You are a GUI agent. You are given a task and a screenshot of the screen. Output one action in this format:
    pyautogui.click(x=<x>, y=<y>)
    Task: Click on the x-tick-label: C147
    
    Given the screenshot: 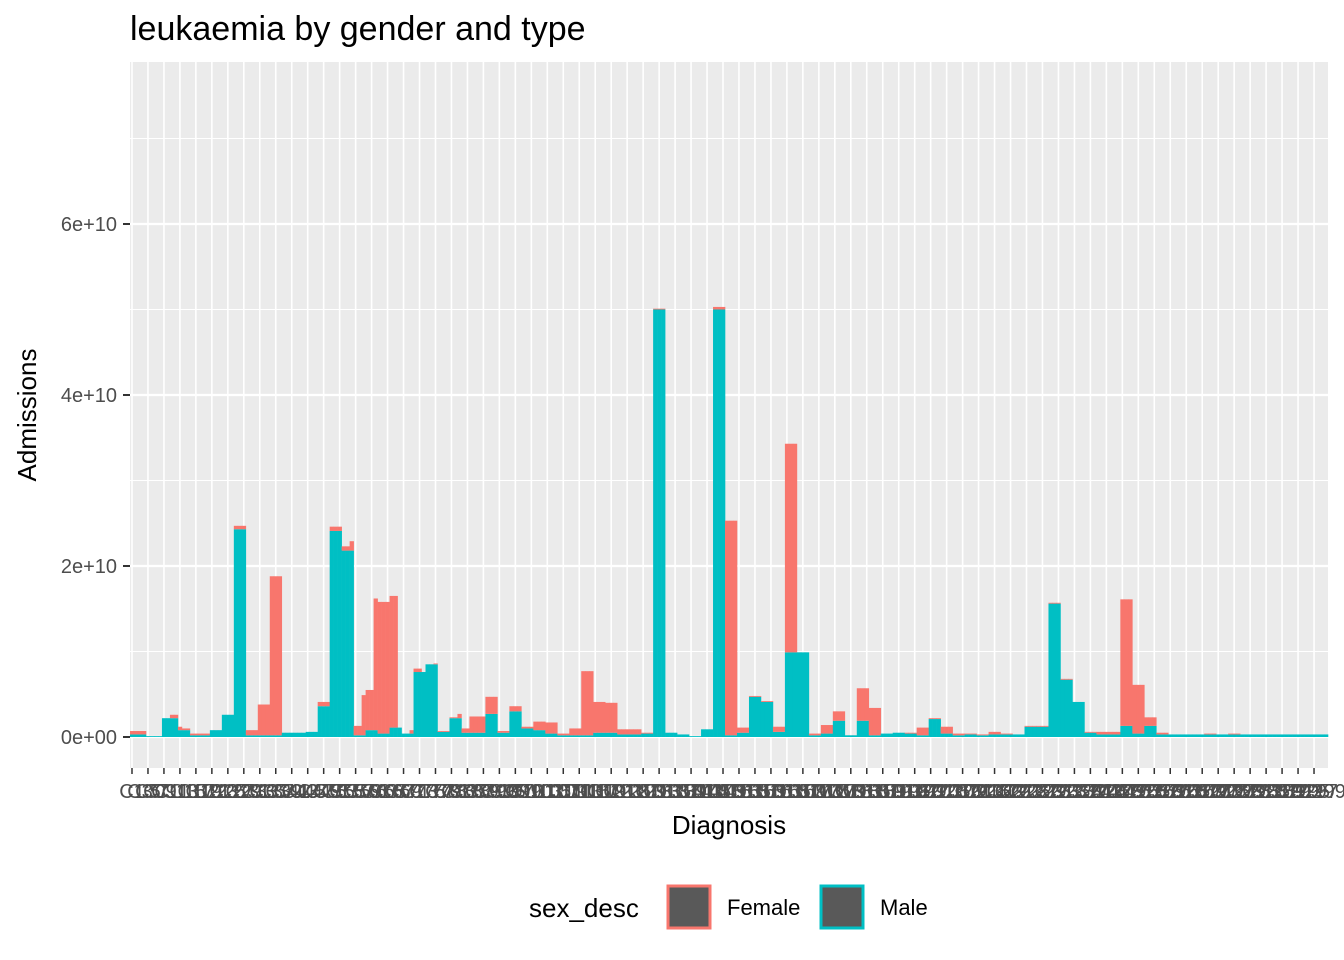 What is the action you would take?
    pyautogui.click(x=715, y=792)
    